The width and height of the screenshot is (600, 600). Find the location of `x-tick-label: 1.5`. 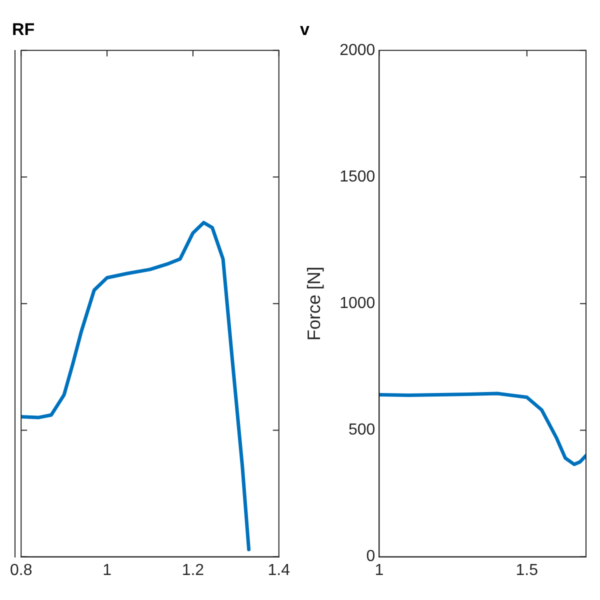

x-tick-label: 1.5 is located at coordinates (527, 570).